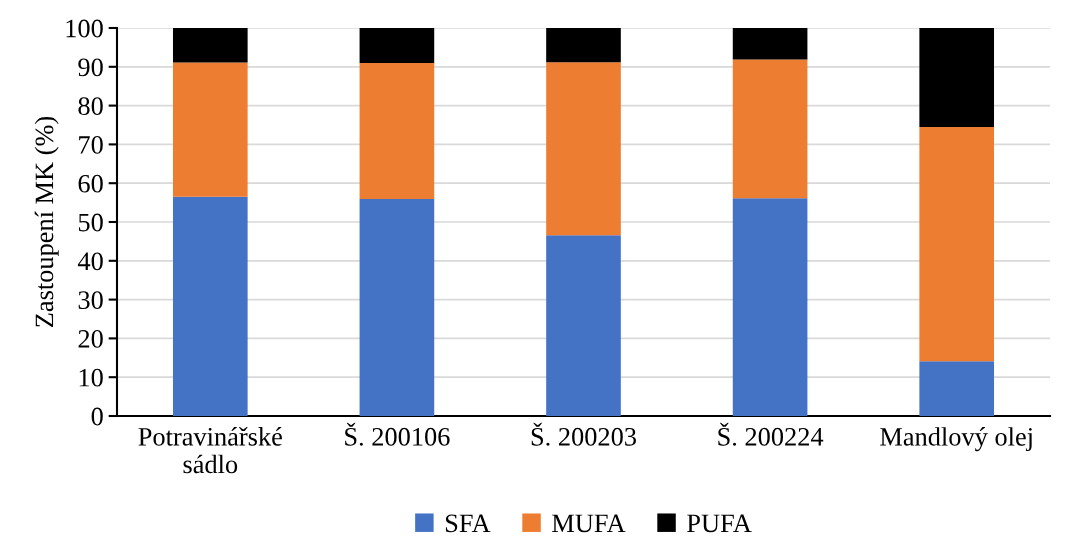  What do you see at coordinates (84, 28) in the screenshot?
I see `y-tick-label: 100` at bounding box center [84, 28].